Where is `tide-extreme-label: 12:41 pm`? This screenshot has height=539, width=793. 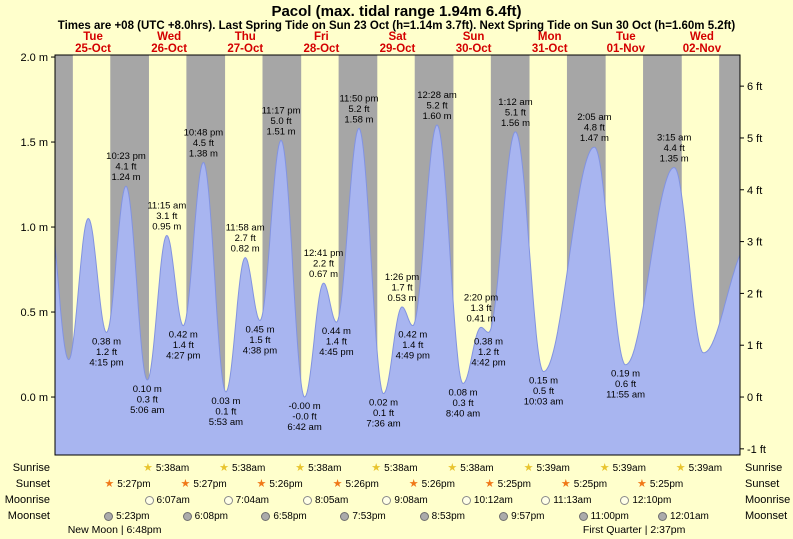
tide-extreme-label: 12:41 pm is located at coordinates (324, 253).